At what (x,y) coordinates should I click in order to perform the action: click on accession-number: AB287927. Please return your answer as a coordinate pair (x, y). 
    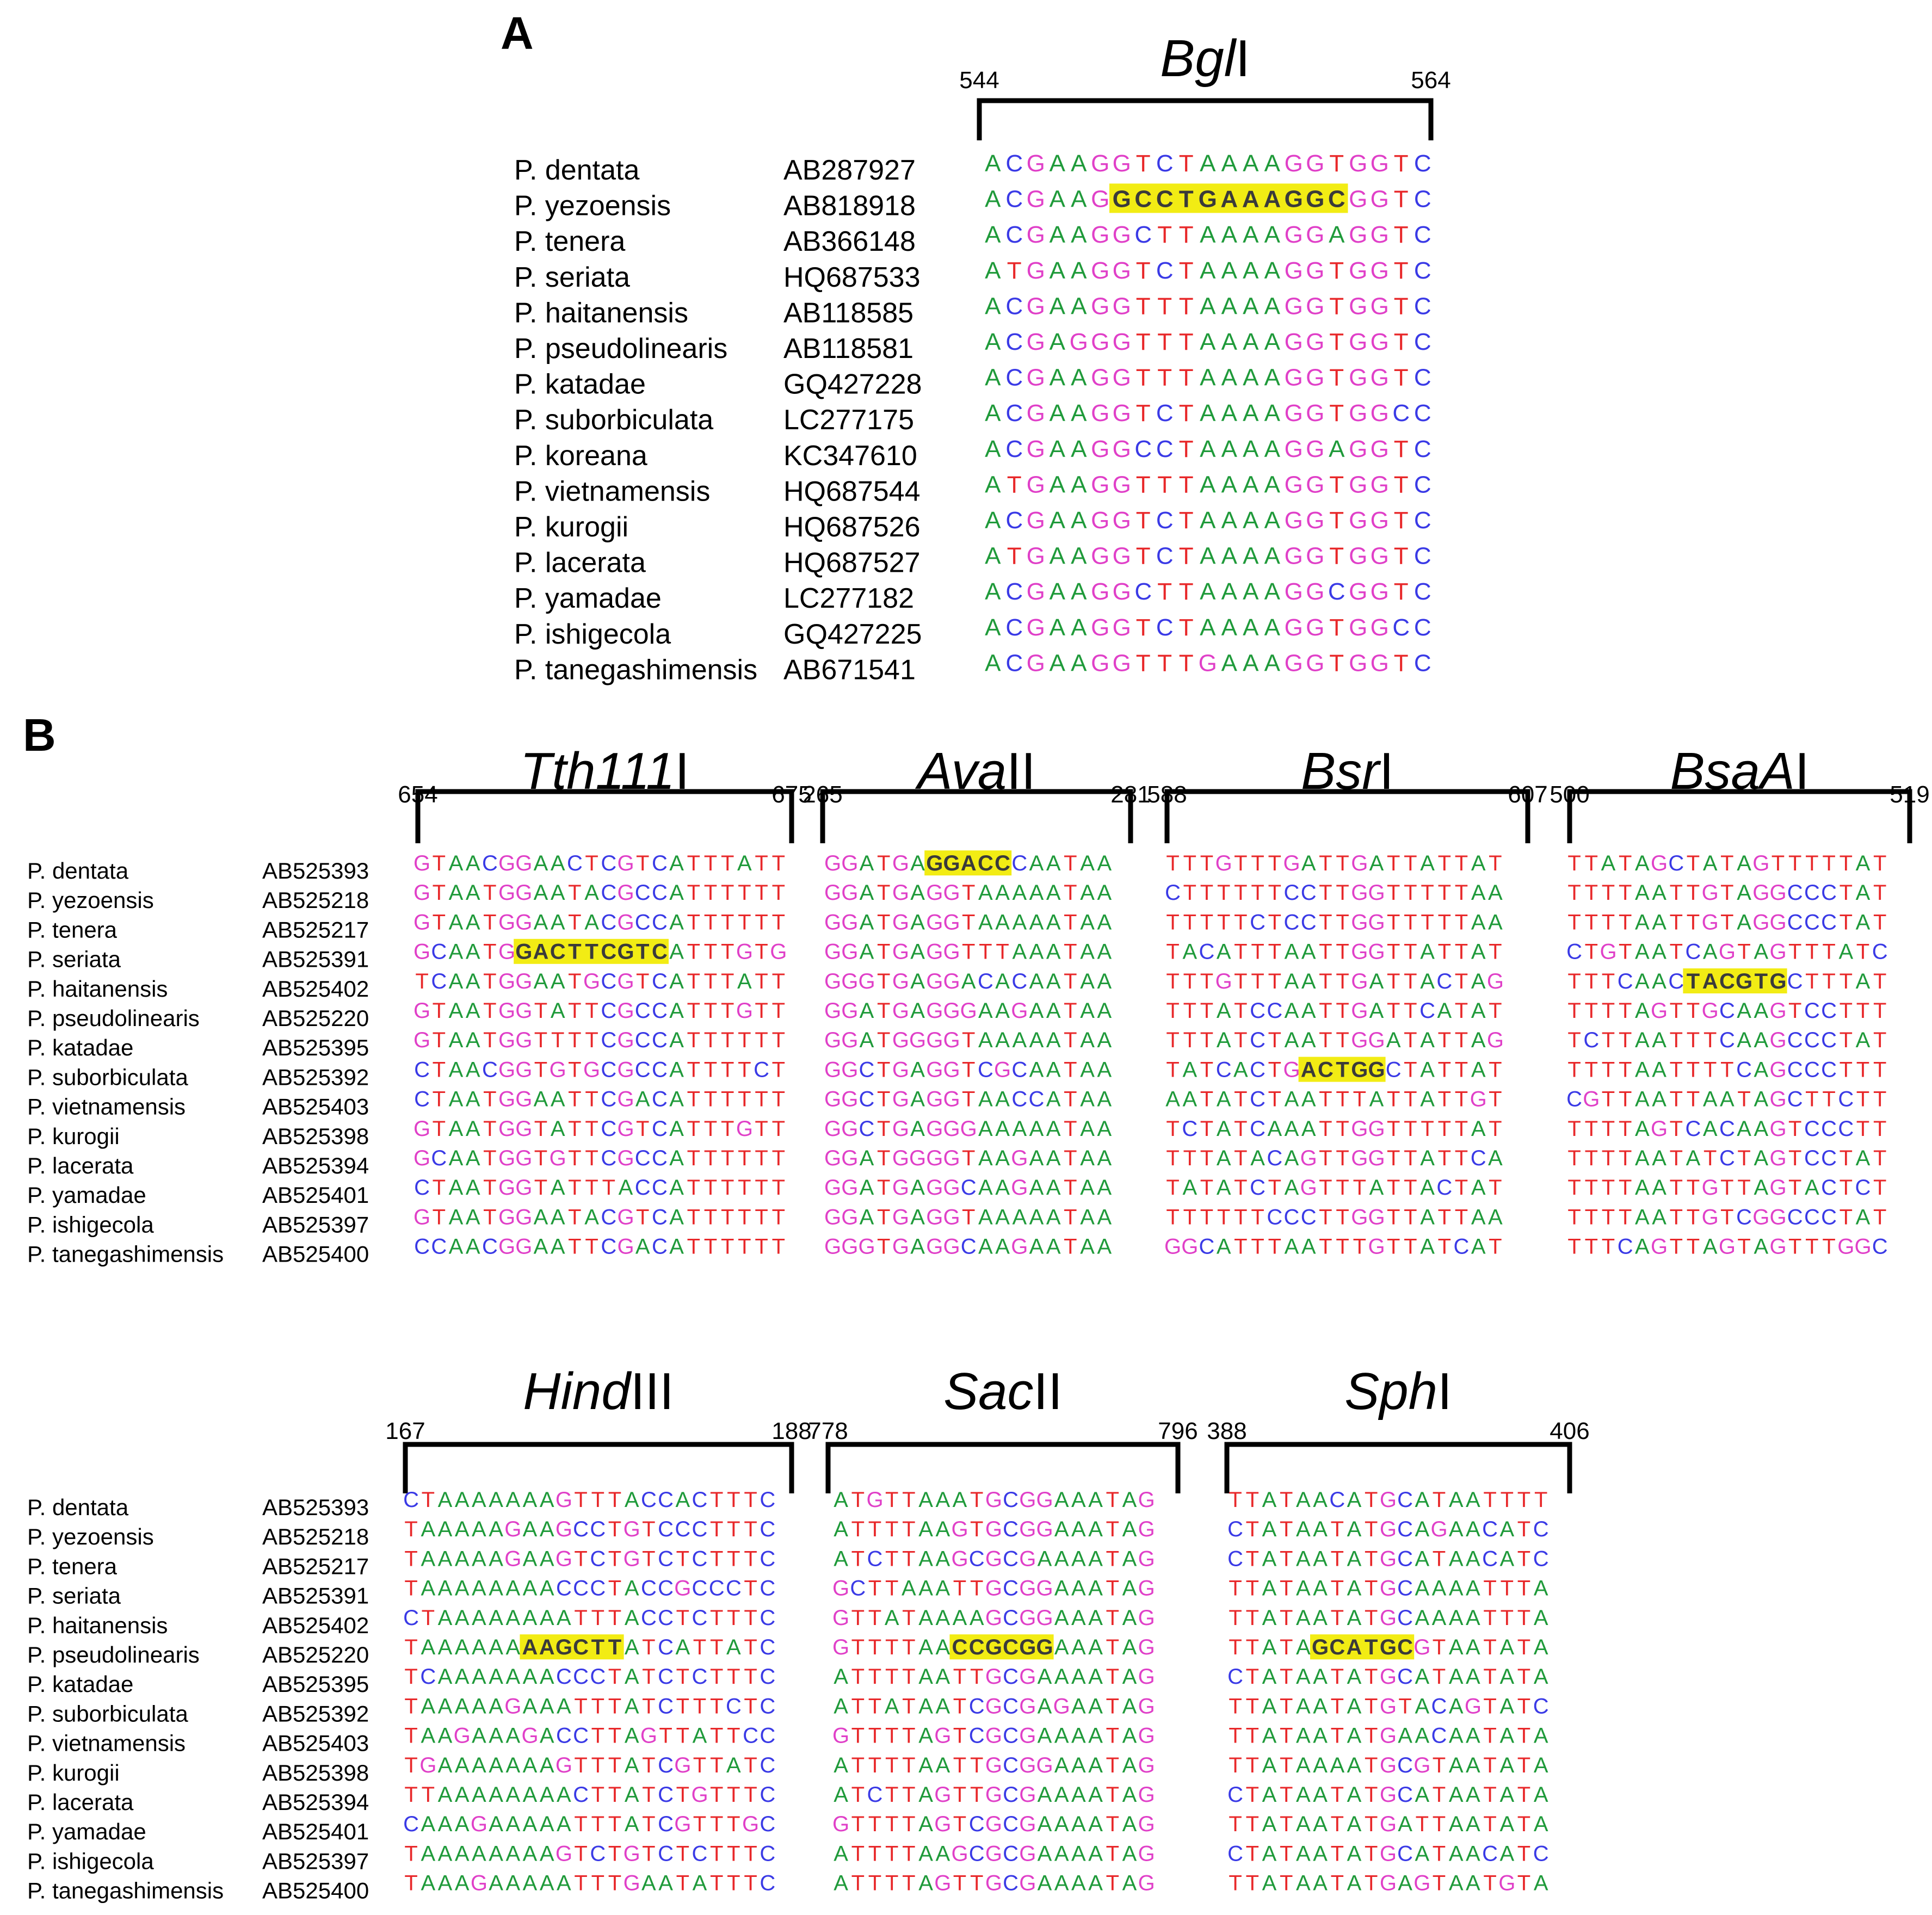
    Looking at the image, I should click on (850, 171).